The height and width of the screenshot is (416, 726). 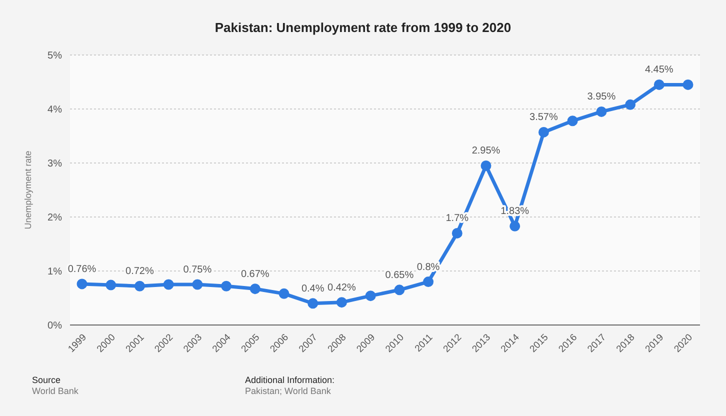 I want to click on data-label: 0.42%, so click(x=342, y=288).